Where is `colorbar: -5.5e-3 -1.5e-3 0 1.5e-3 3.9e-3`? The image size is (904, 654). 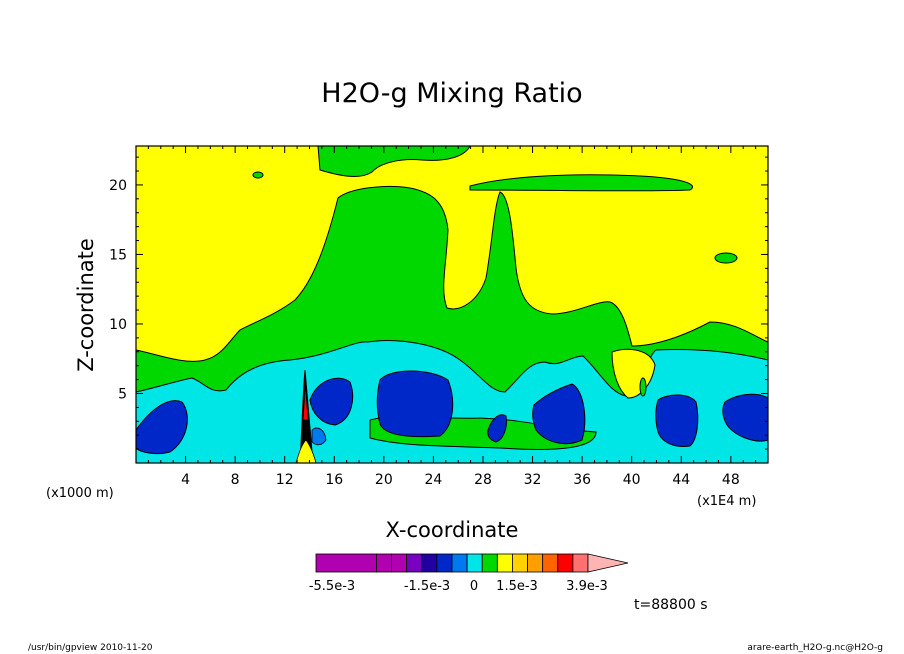 colorbar: -5.5e-3 -1.5e-3 0 1.5e-3 3.9e-3 is located at coordinates (469, 573).